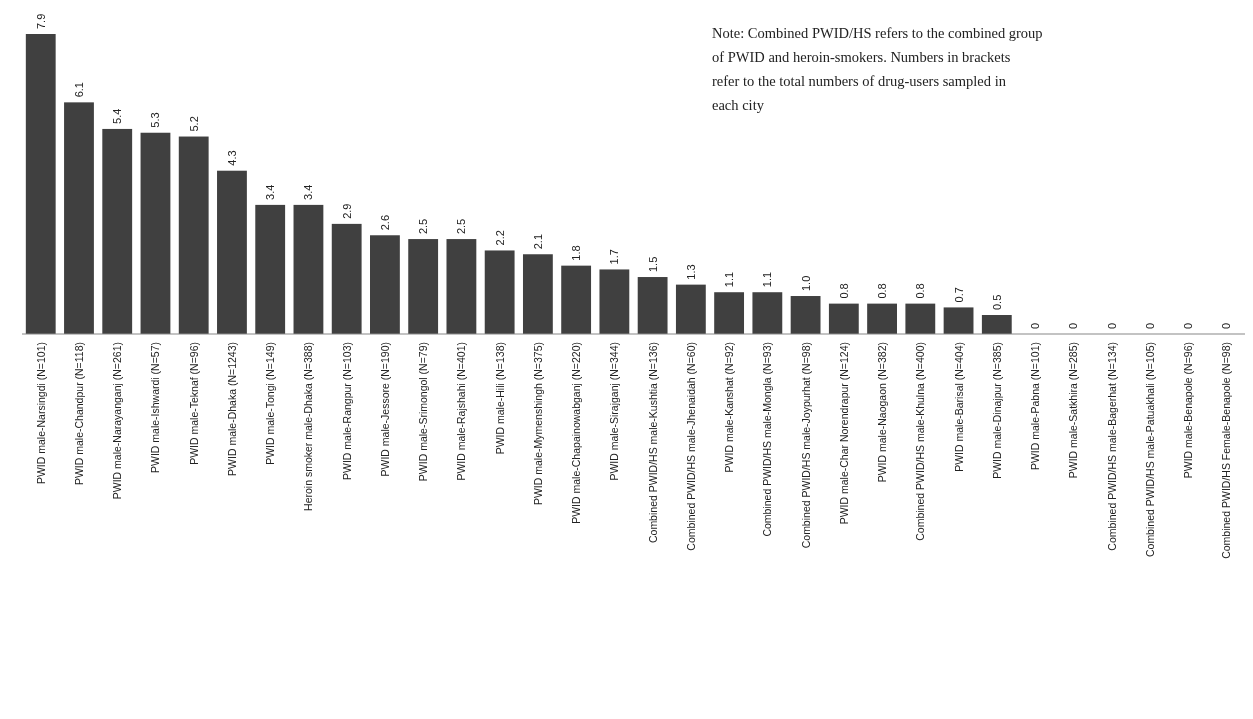 This screenshot has height=719, width=1253. Describe the element at coordinates (461, 411) in the screenshot. I see `x-tick-label: PWID male-Rajshahi (N=401)` at that location.